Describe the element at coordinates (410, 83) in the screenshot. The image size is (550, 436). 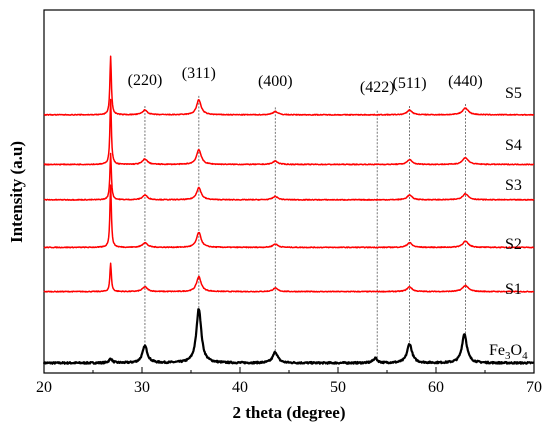
I see `peak-label-4: (511)` at that location.